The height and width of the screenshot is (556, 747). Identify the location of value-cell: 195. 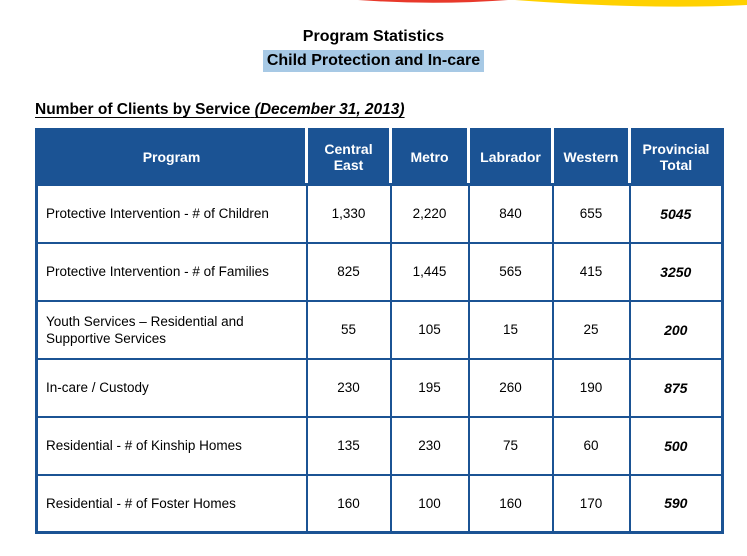
(429, 387).